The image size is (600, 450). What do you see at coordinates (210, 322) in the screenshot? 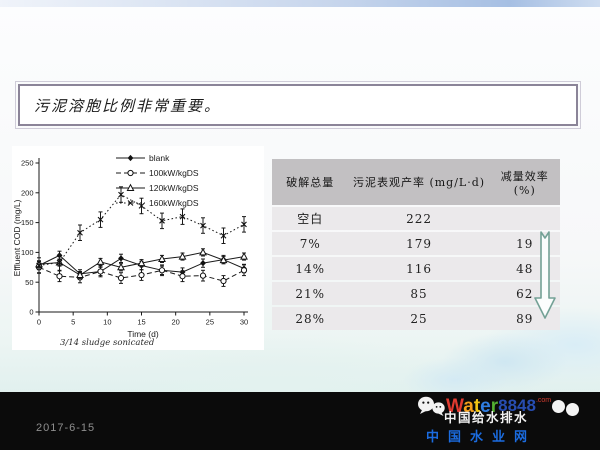
I see `svg-text: 25` at bounding box center [210, 322].